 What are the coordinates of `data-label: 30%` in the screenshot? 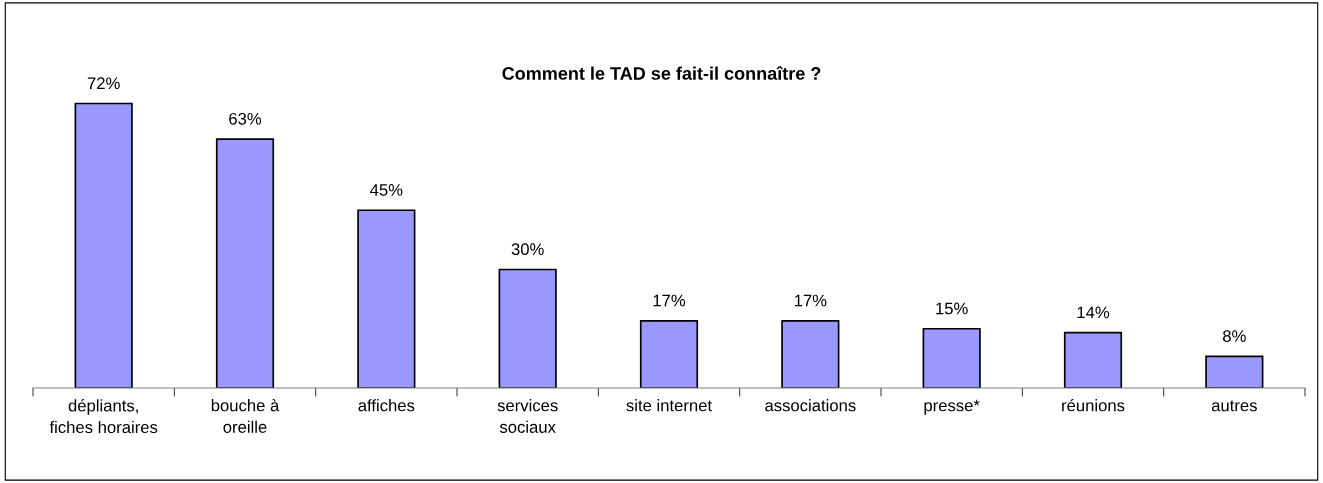 It's located at (527, 249).